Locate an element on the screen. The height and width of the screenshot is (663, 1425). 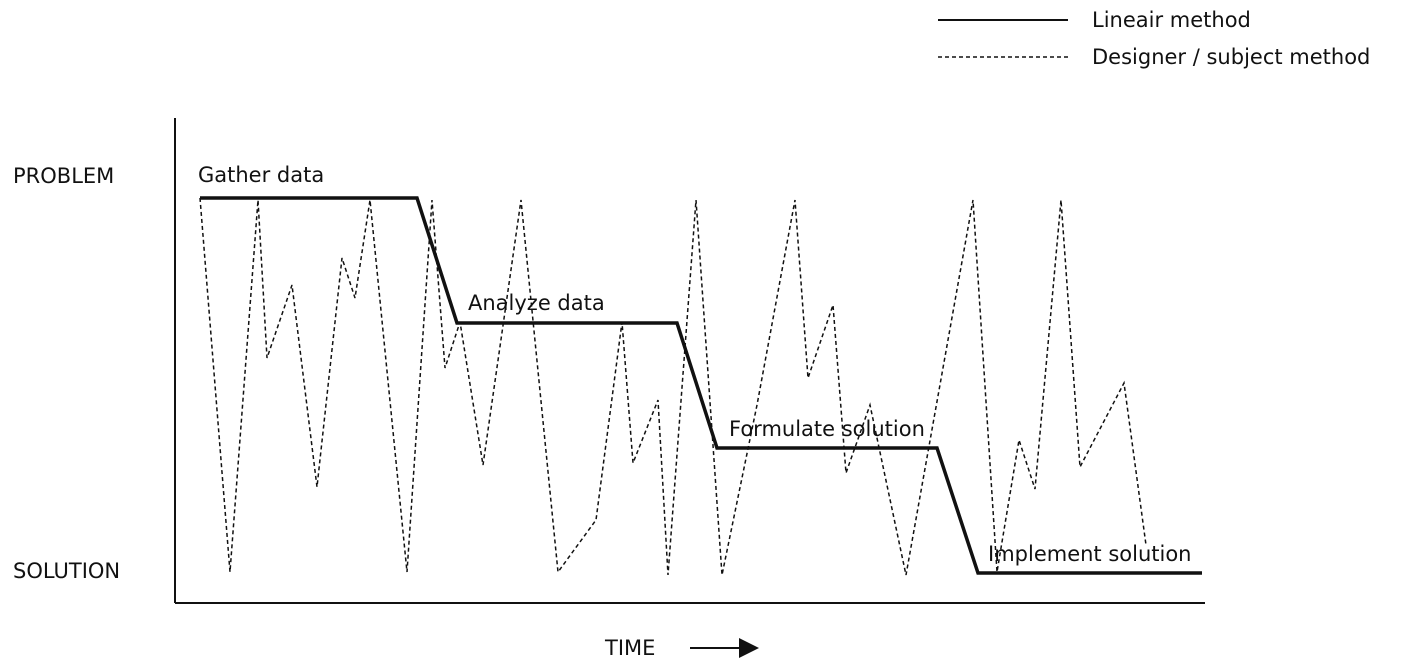
legend-solid-label: Lineair method is located at coordinates (1171, 20).